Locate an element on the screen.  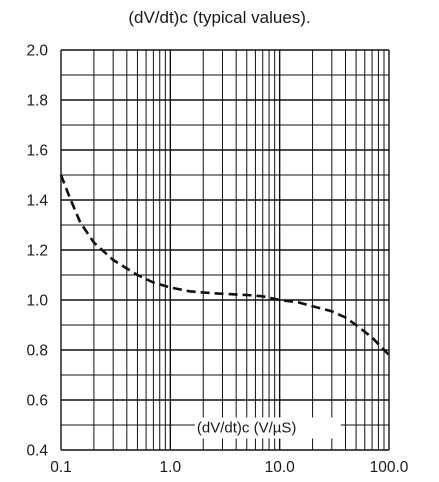
y-tick-label: 0.8 is located at coordinates (37, 351).